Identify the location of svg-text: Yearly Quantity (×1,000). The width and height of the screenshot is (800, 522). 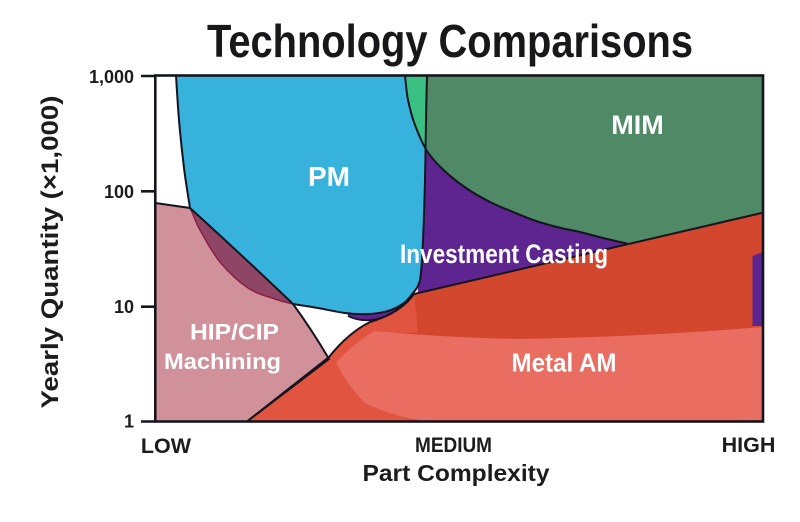
(50, 252).